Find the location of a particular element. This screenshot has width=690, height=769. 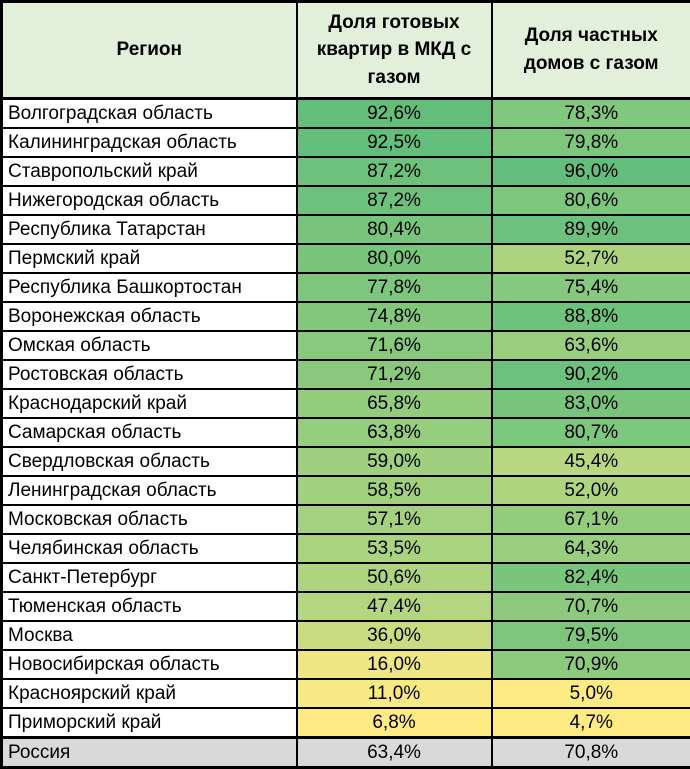

table-row: Ставропольский край 87,2% 96,0% is located at coordinates (345, 171).